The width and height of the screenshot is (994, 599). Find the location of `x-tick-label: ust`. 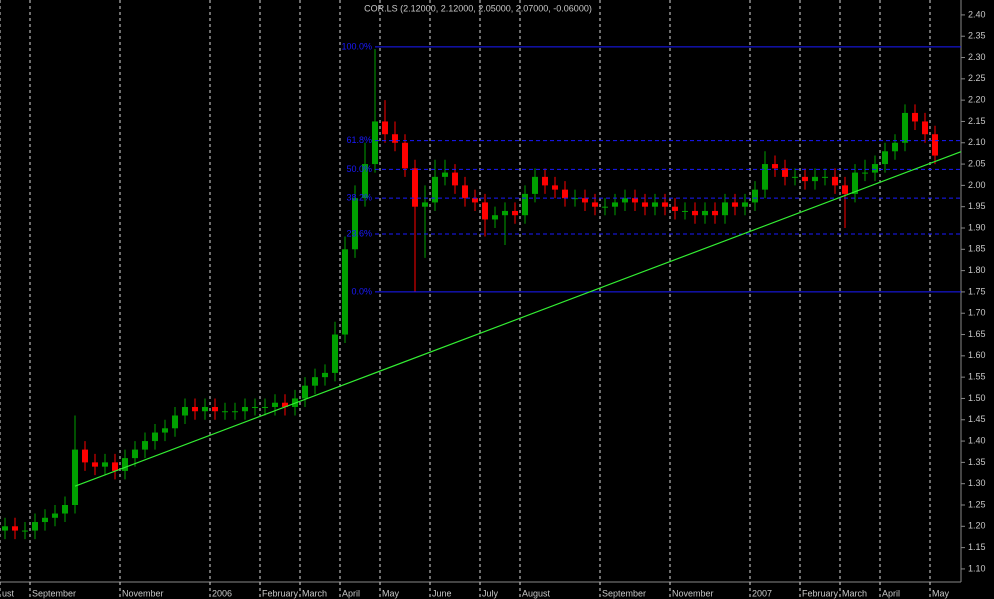

x-tick-label: ust is located at coordinates (8, 593).